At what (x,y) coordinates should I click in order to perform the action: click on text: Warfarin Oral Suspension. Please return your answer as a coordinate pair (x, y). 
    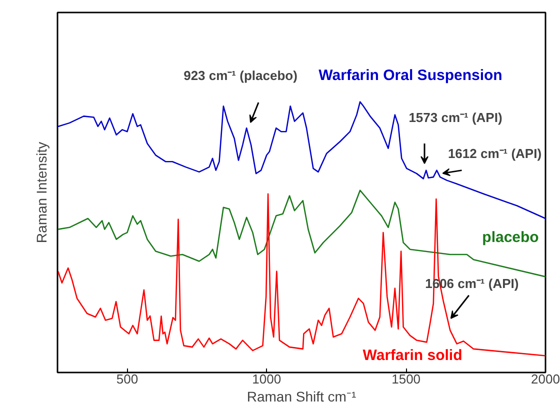
    Looking at the image, I should click on (410, 75).